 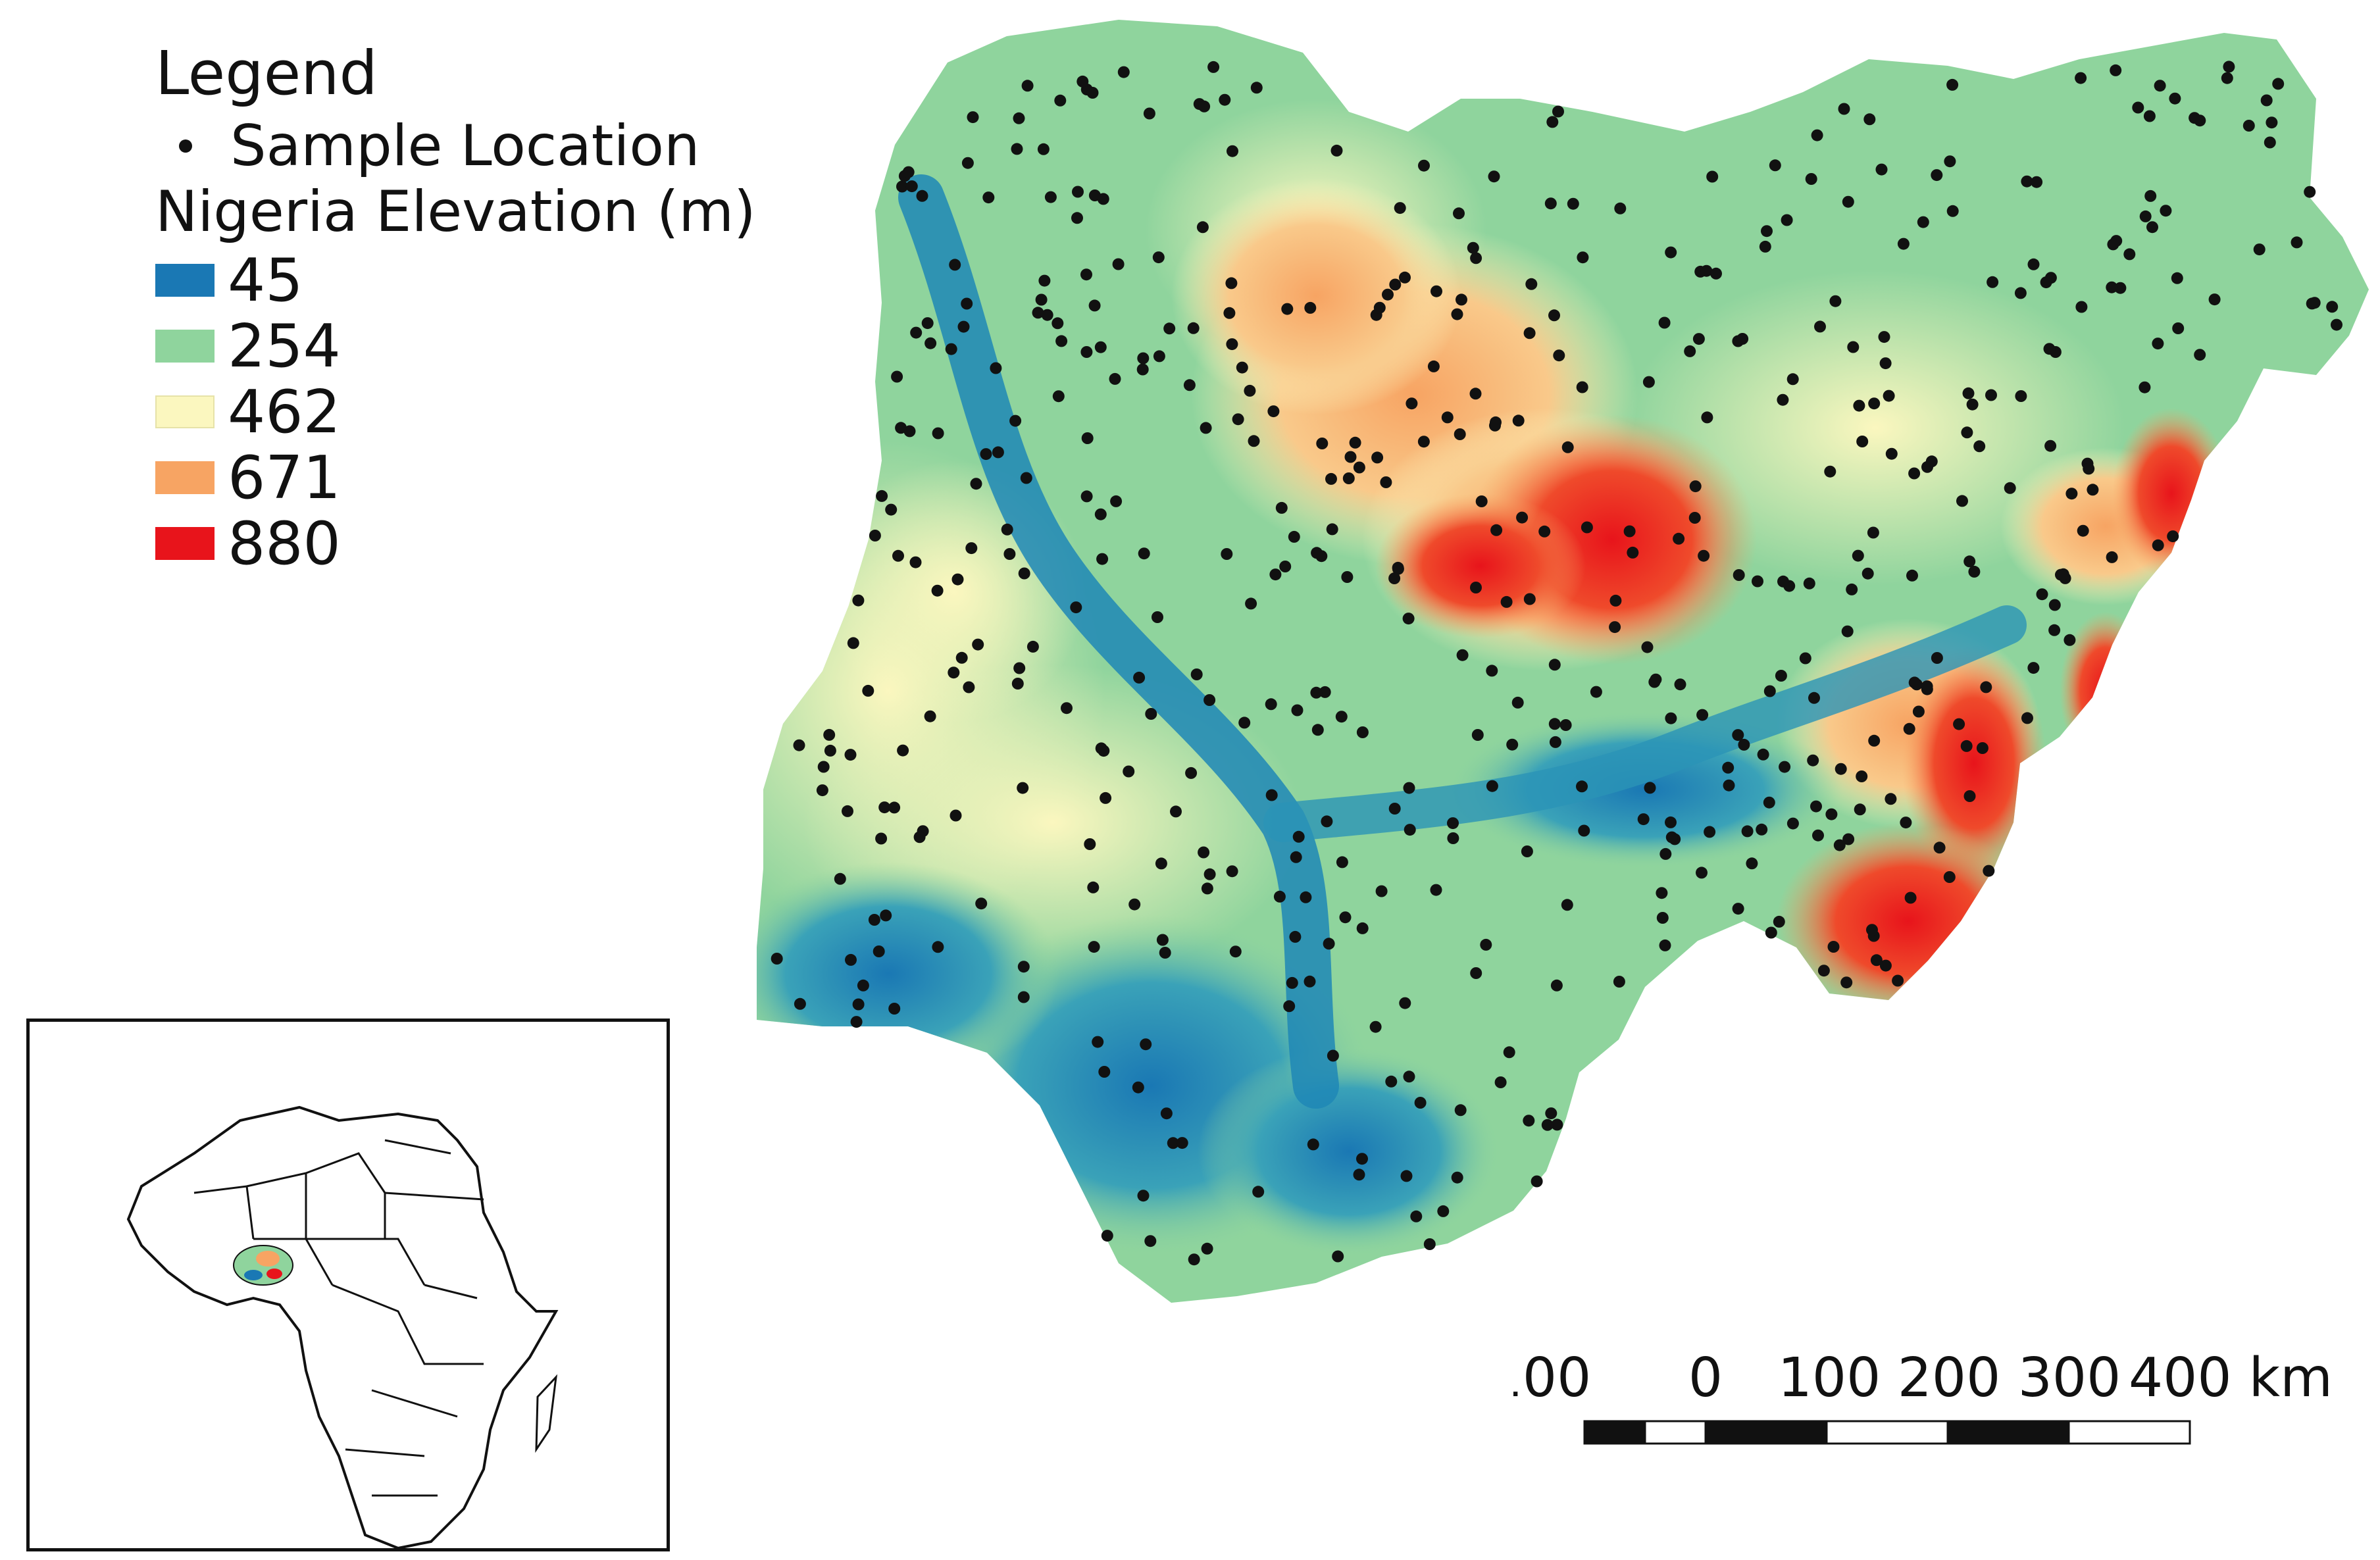 What do you see at coordinates (455, 212) in the screenshot?
I see `legend-elevation-title: Nigeria Elevation (m)` at bounding box center [455, 212].